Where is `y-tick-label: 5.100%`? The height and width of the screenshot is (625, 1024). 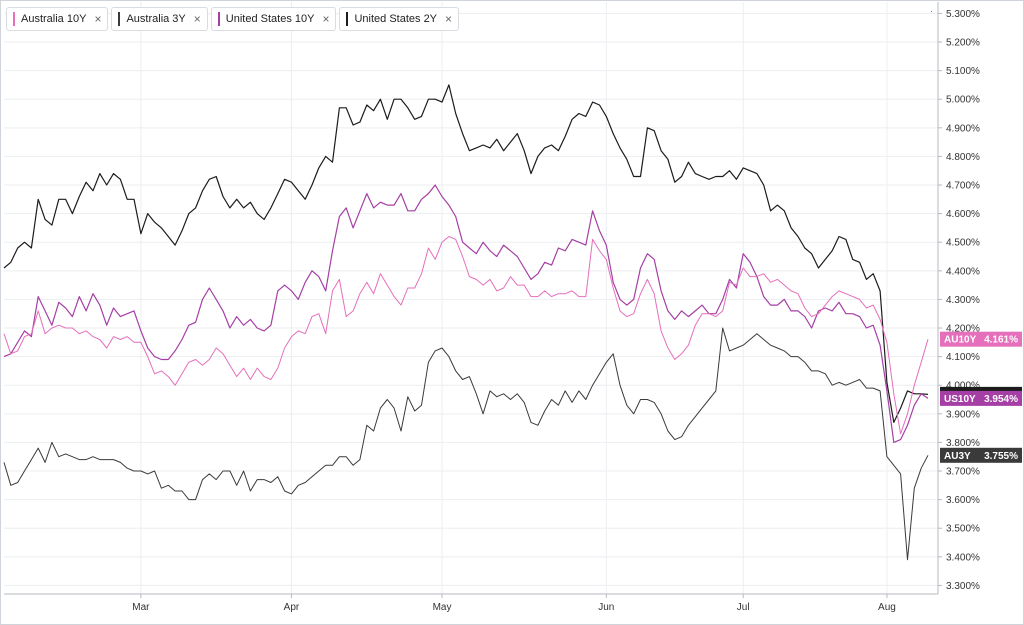
y-tick-label: 5.100% is located at coordinates (963, 71).